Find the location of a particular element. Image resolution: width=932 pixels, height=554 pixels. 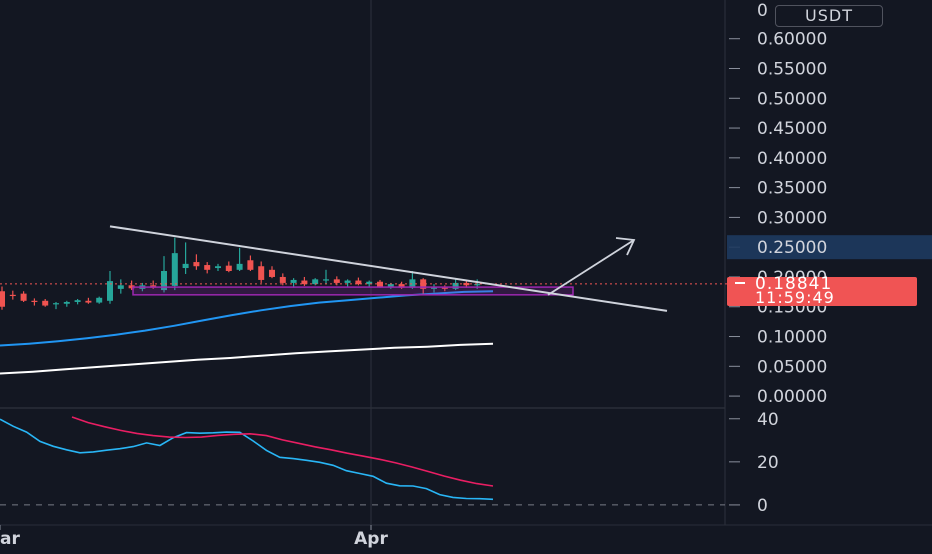

price-tick-label-partial: 0 is located at coordinates (762, 11).